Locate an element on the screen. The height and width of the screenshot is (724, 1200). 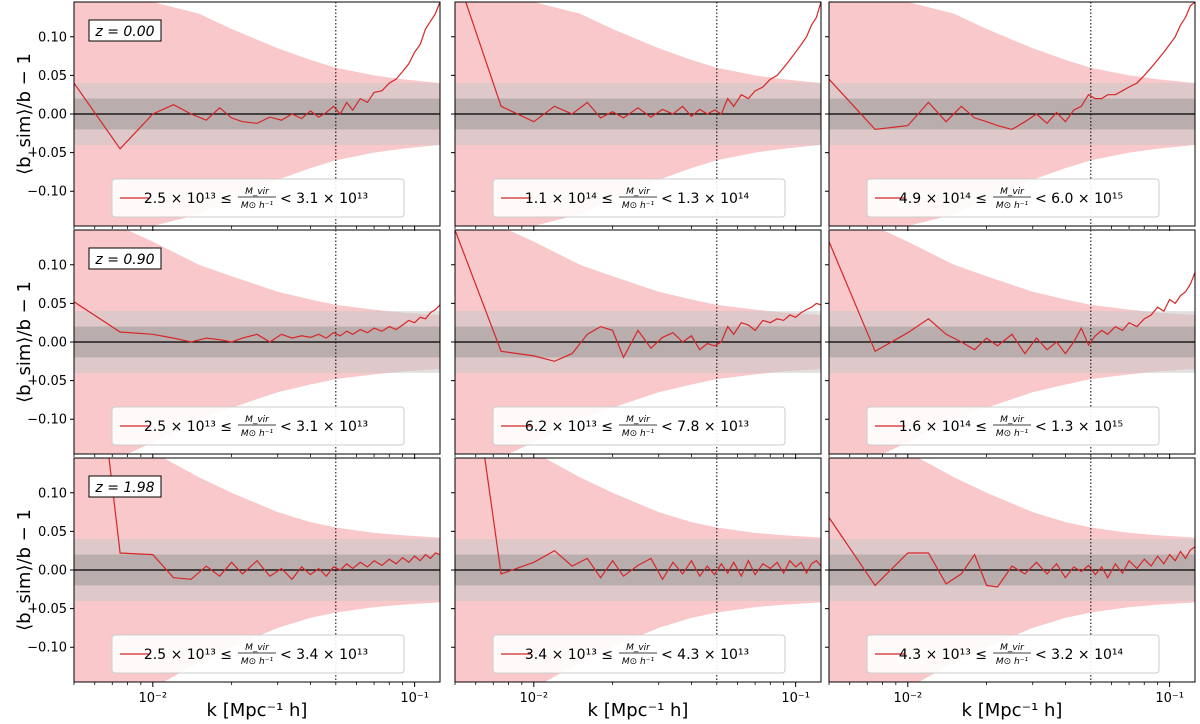
legend: 2.5 × 10¹³ ≤ M_vir M⊙ h⁻¹ < 3.4 × 10¹³ is located at coordinates (258, 654).